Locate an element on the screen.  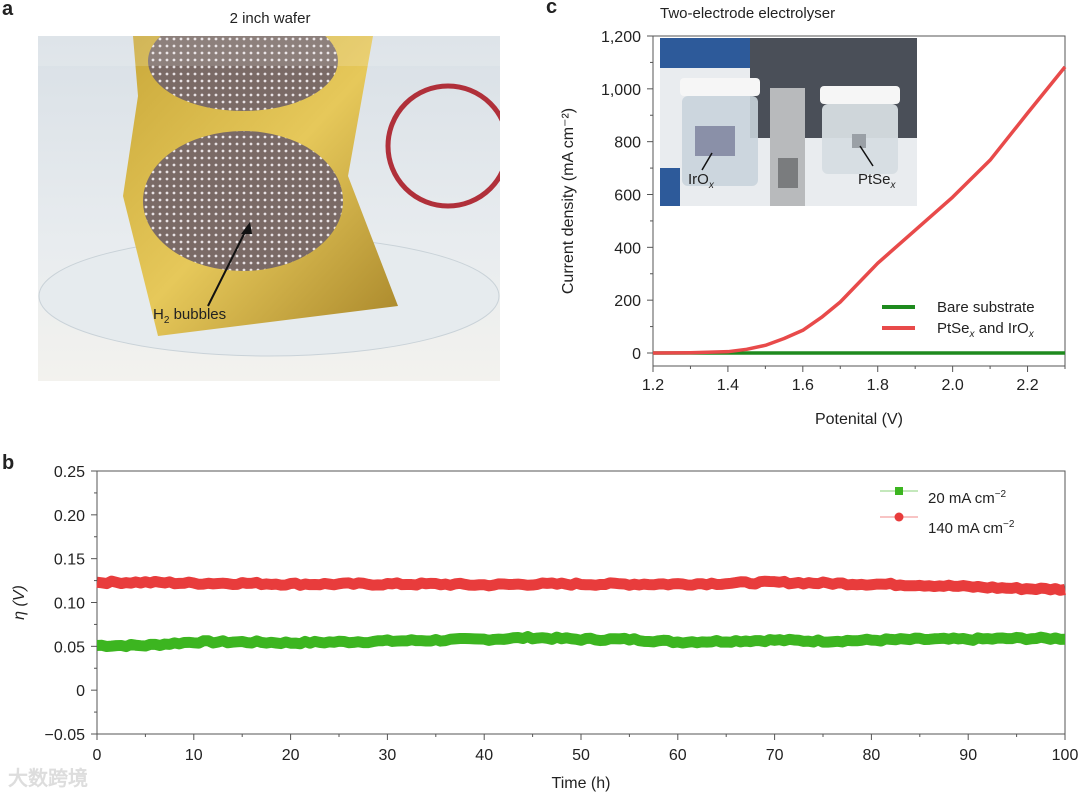
x-tick-label: 100 is located at coordinates (1065, 755).